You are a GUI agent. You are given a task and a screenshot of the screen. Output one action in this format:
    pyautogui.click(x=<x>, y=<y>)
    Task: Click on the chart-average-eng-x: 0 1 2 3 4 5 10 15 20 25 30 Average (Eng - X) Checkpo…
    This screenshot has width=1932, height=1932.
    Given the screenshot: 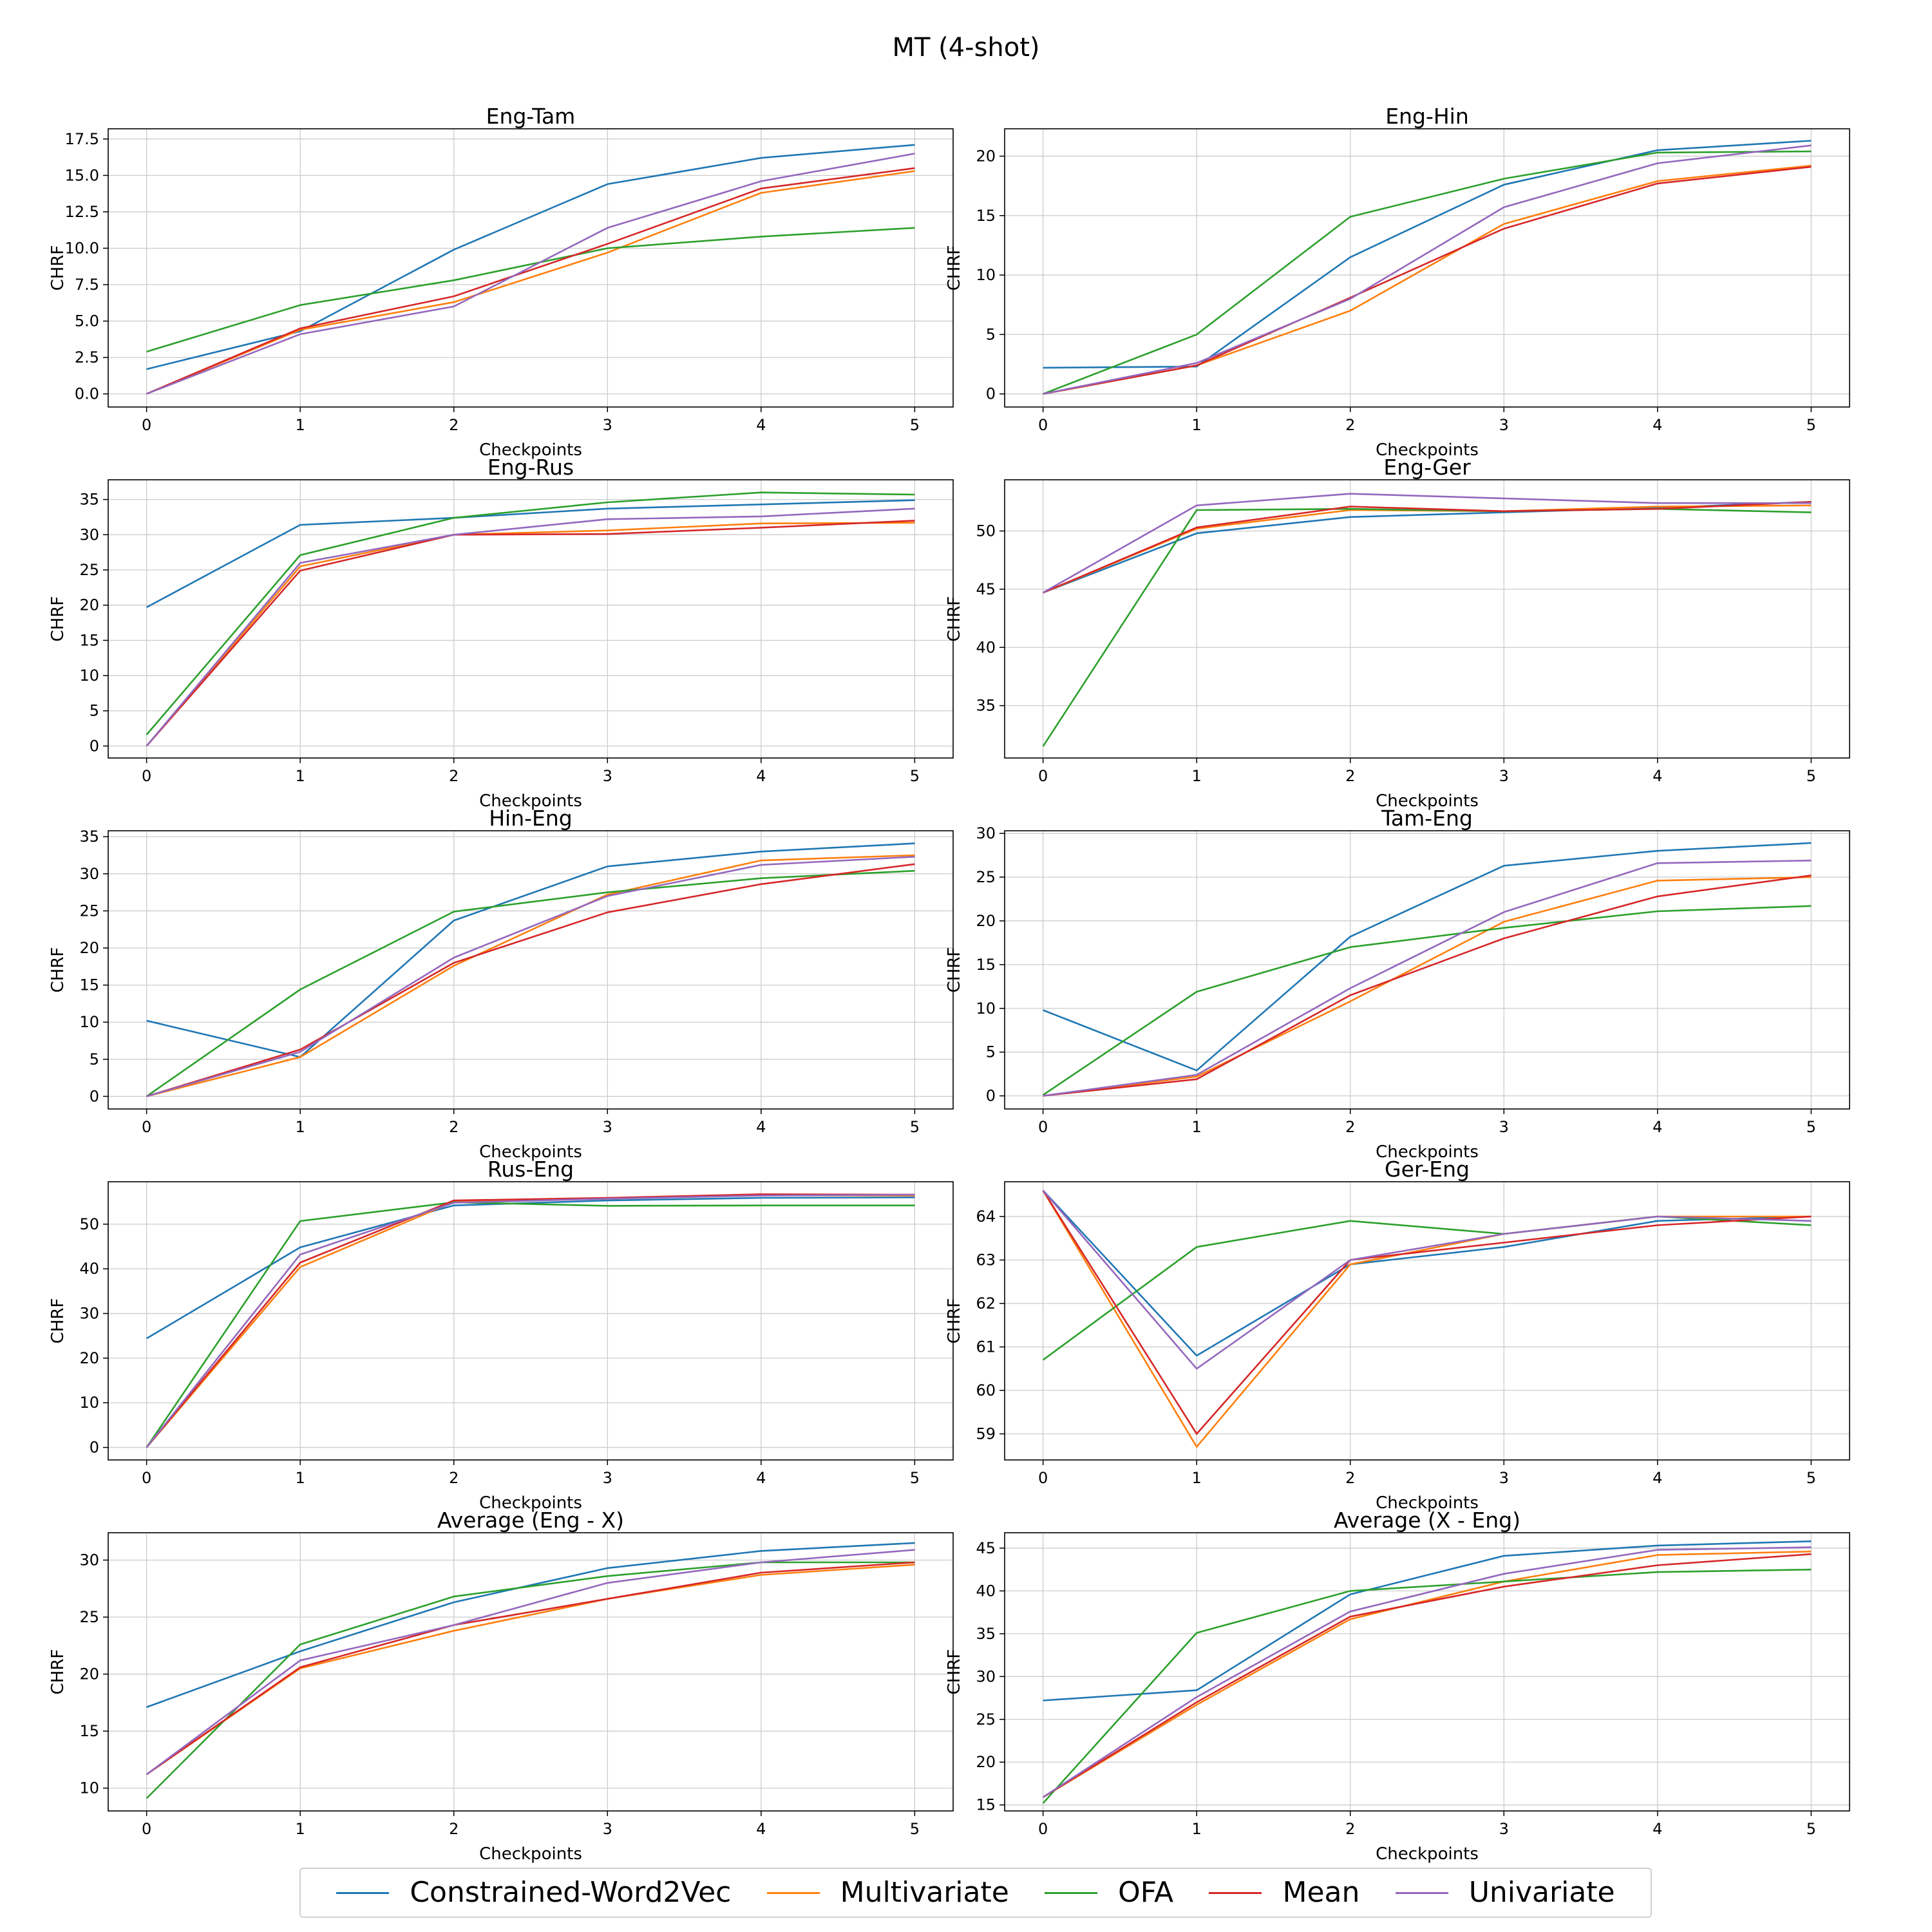 What is the action you would take?
    pyautogui.click(x=501, y=1686)
    